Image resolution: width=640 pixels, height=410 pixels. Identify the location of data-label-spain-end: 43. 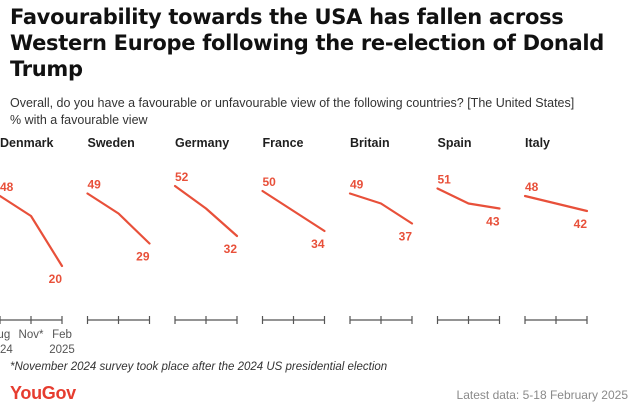
(493, 222).